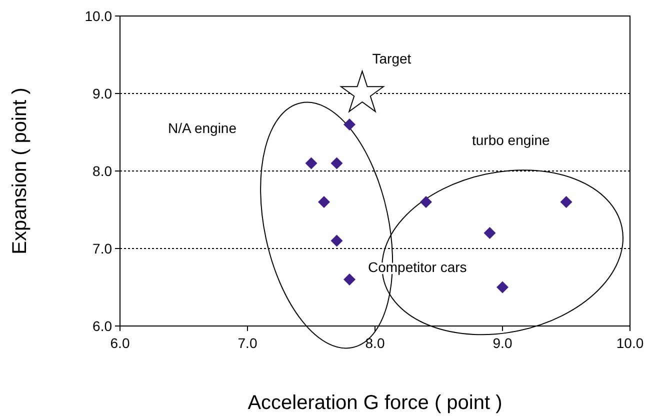  What do you see at coordinates (248, 343) in the screenshot?
I see `x-tick-label: 7.0` at bounding box center [248, 343].